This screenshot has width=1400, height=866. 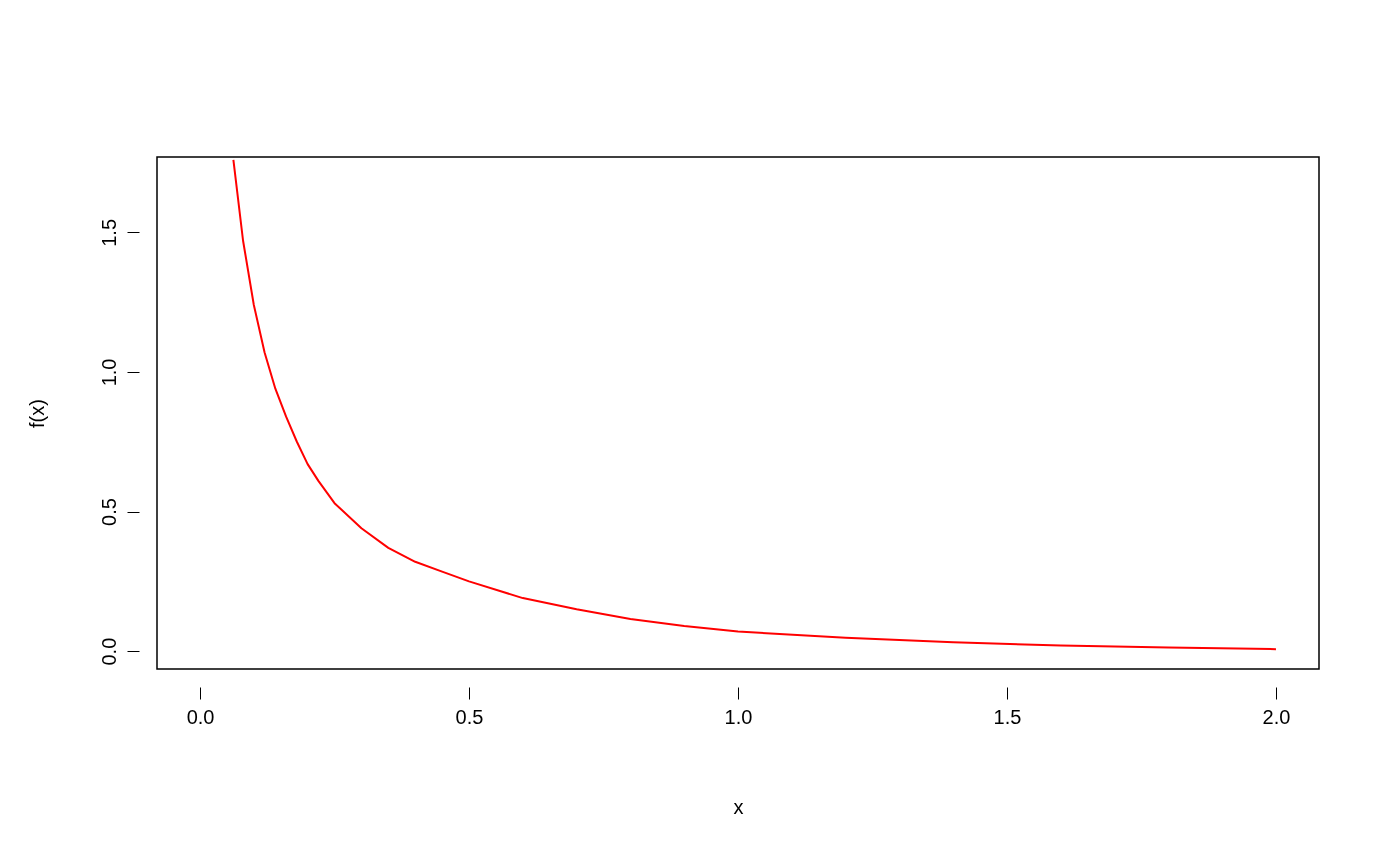 What do you see at coordinates (1007, 716) in the screenshot?
I see `x-tick-label: 1.5` at bounding box center [1007, 716].